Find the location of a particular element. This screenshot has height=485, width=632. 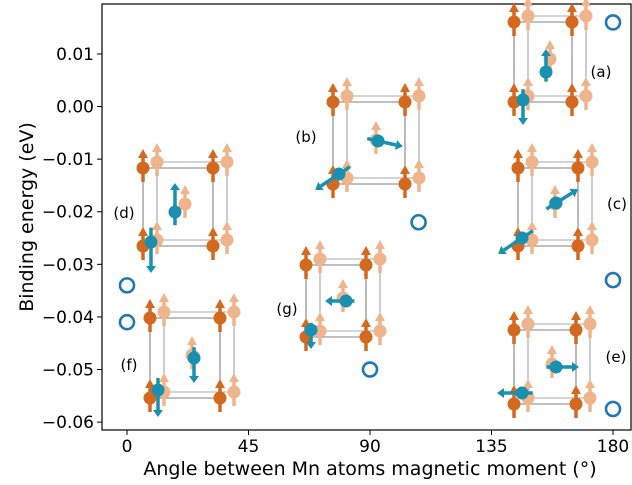

y-tick-label: −0.05 is located at coordinates (68, 371).